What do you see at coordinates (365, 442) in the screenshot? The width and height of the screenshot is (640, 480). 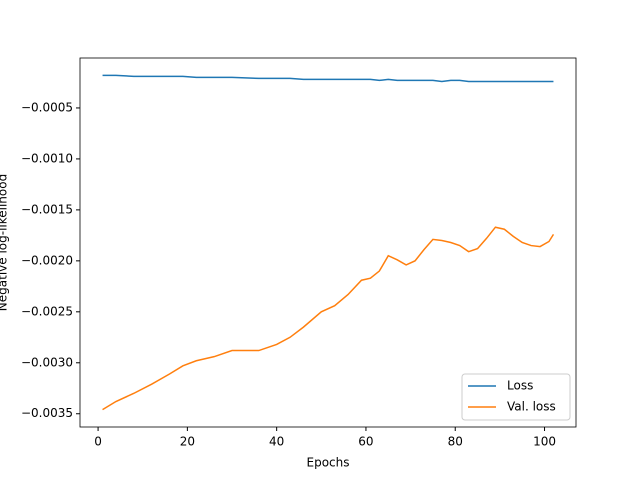 I see `x-tick-label: 60` at bounding box center [365, 442].